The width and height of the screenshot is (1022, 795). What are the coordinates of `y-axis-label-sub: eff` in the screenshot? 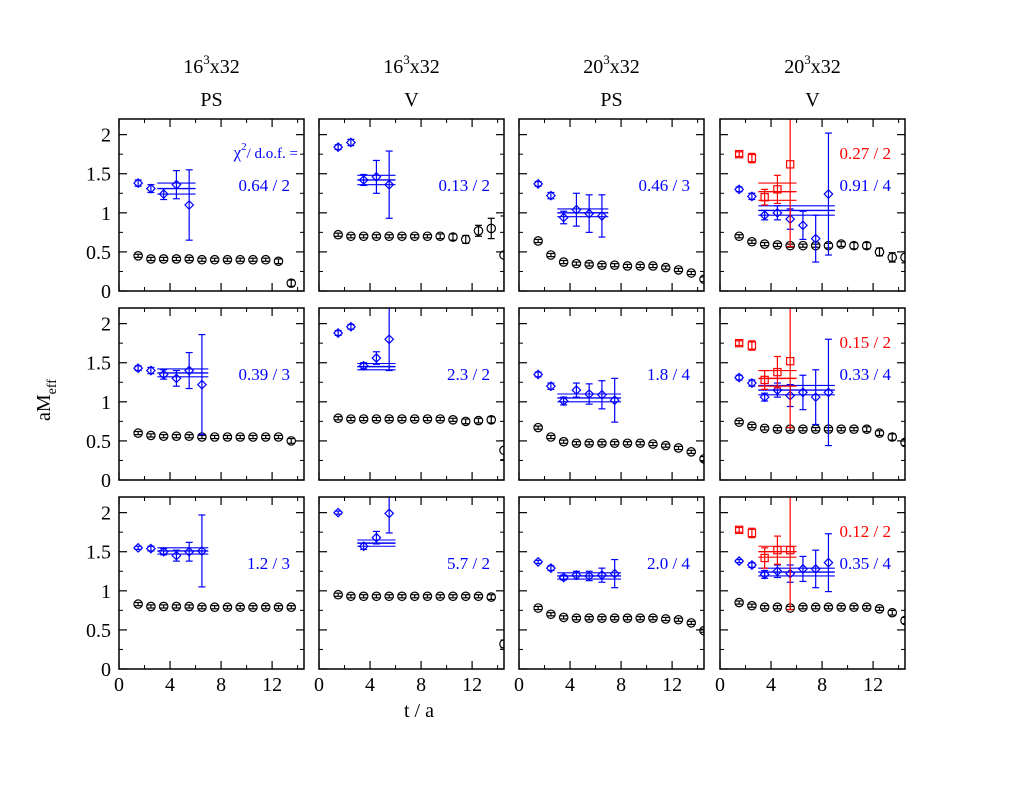 It's located at (52, 387).